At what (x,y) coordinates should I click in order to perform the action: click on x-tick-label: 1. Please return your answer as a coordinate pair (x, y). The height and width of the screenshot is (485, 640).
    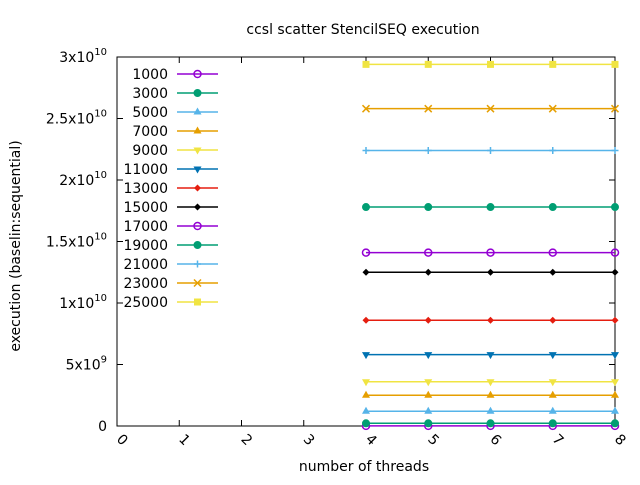
    Looking at the image, I should click on (184, 440).